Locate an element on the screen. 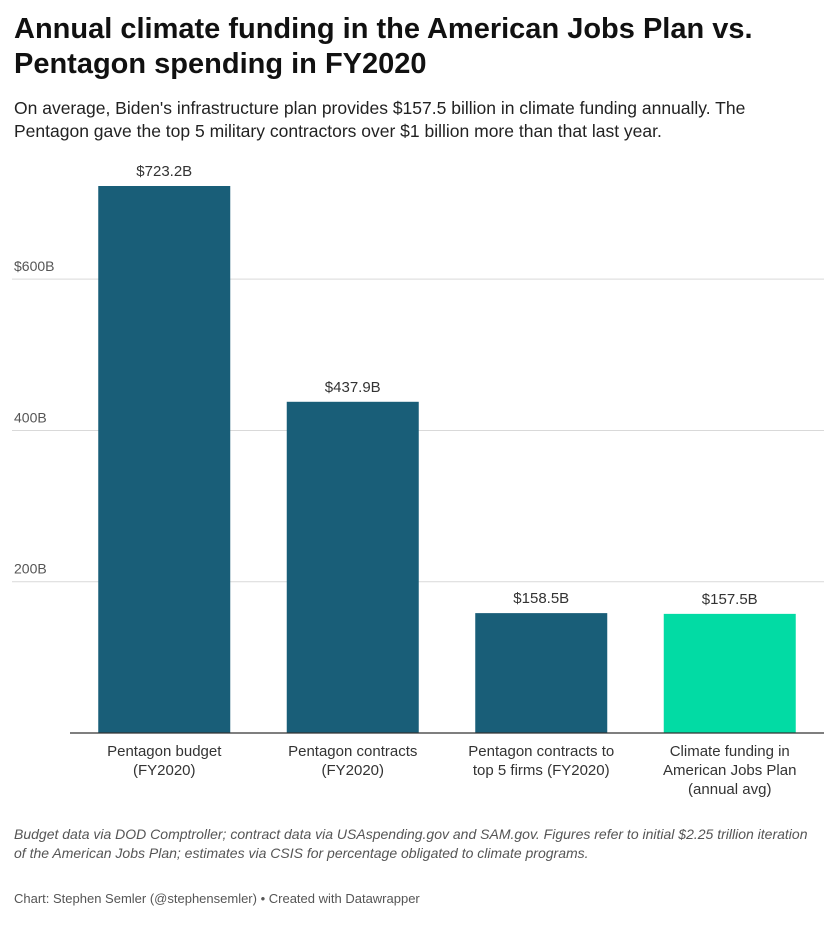 The image size is (839, 937). x-category-label: Pentagon budget (FY2020) is located at coordinates (164, 761).